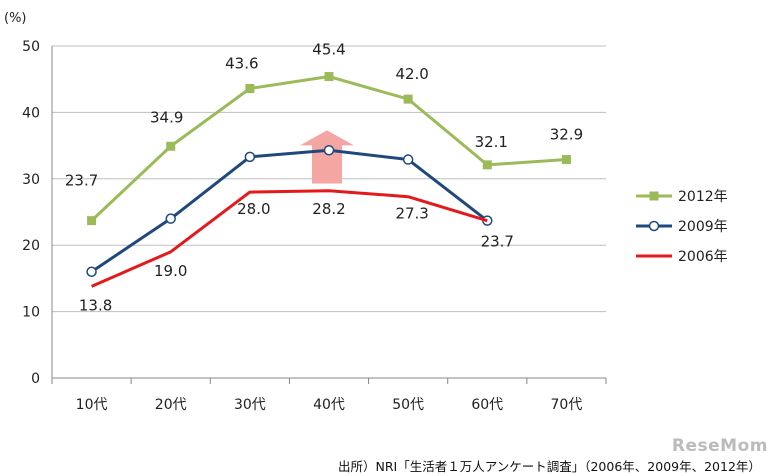  What do you see at coordinates (491, 142) in the screenshot?
I see `data-label-2012: 32.1` at bounding box center [491, 142].